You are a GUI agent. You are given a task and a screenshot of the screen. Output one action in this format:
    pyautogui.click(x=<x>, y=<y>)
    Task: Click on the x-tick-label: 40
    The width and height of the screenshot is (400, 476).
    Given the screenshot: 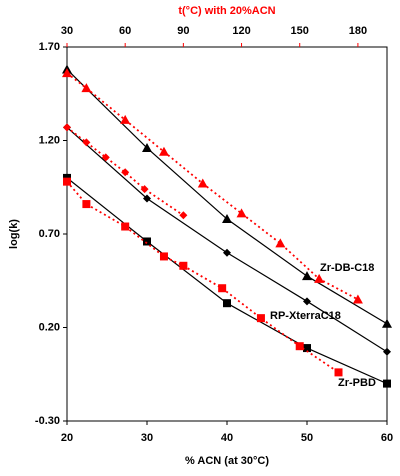 What is the action you would take?
    pyautogui.click(x=227, y=438)
    